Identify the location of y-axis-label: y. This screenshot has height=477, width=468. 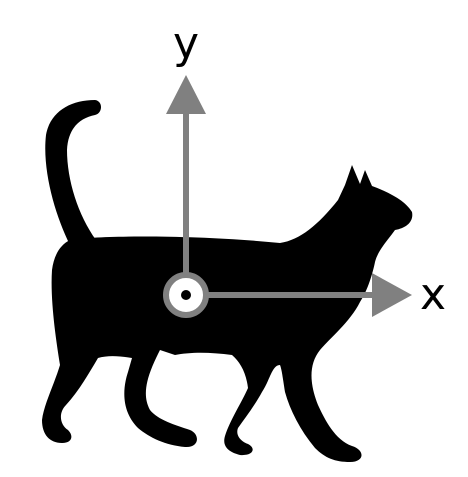
(186, 43).